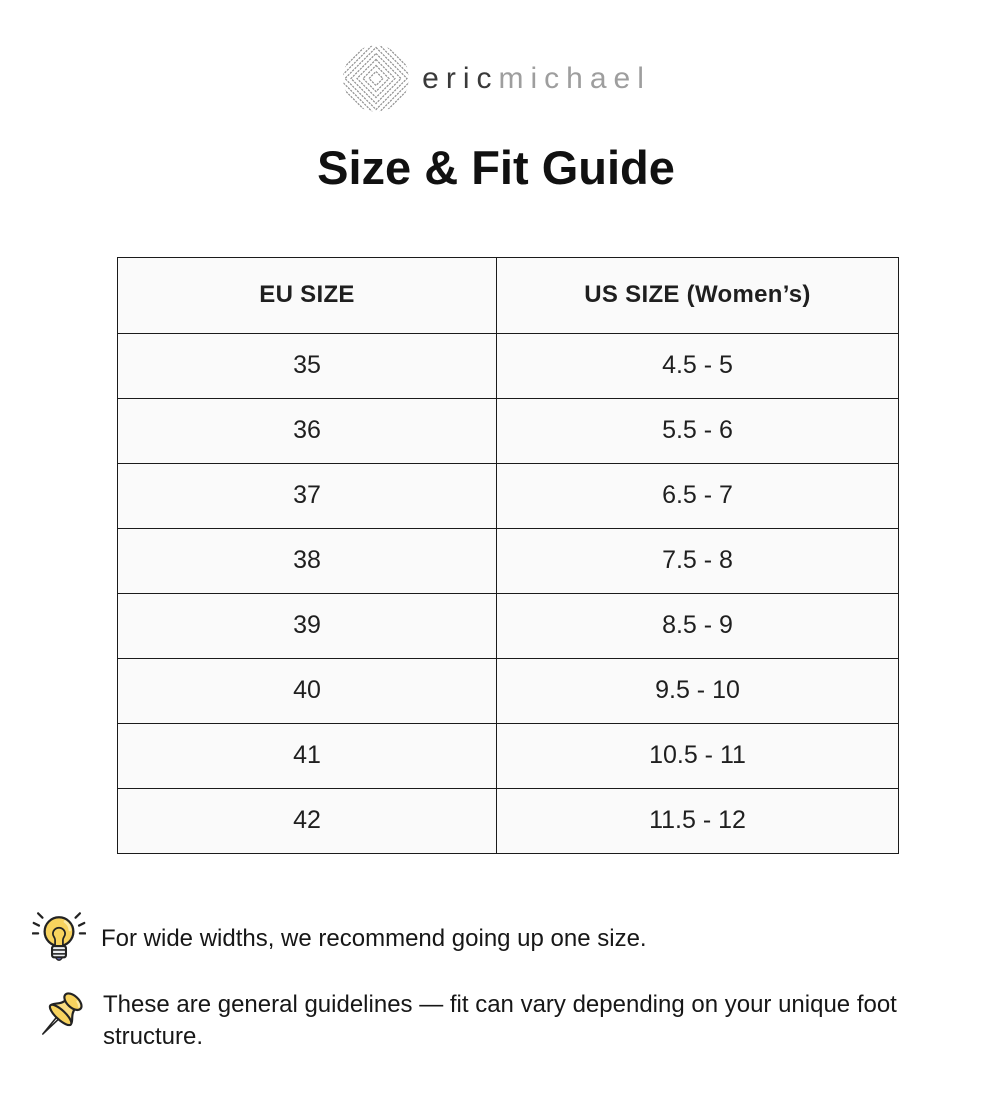 The width and height of the screenshot is (992, 1100). Describe the element at coordinates (697, 820) in the screenshot. I see `us-size-cell: 11.5 - 12` at that location.